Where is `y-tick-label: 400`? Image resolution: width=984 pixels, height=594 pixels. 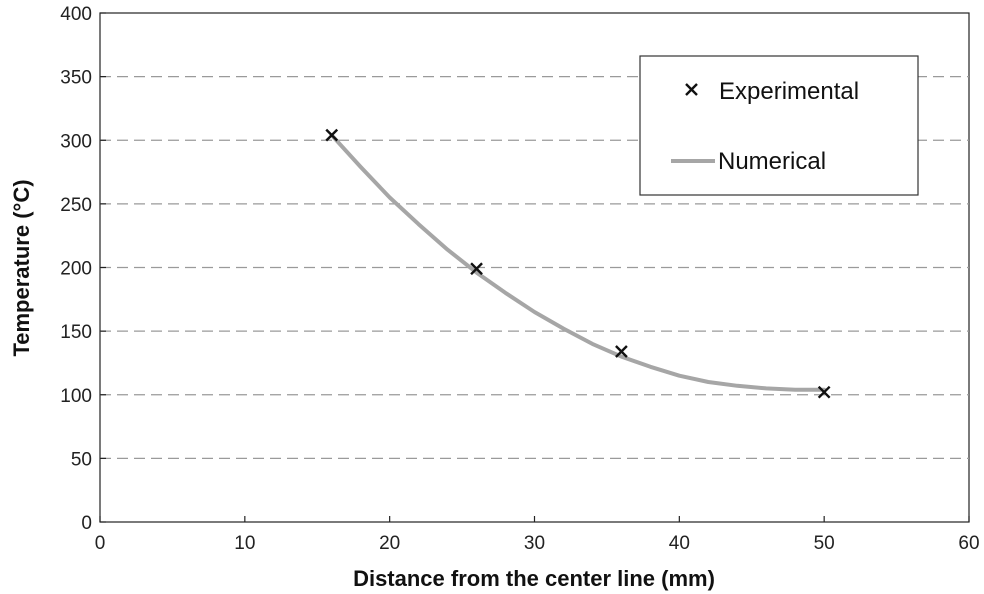
y-tick-label: 400 is located at coordinates (76, 14).